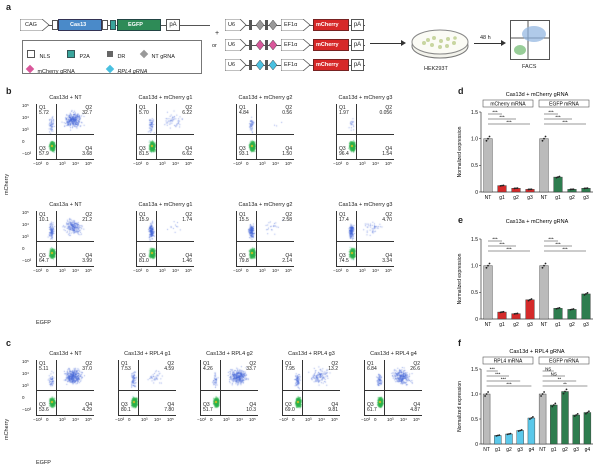  Describe the element at coordinates (229, 383) in the screenshot. I see `facs-plot: Cas13d + RPL4 g2 Q1 4.26 Q2 33.7 Q3 51.7 Q4 10.3` at that location.